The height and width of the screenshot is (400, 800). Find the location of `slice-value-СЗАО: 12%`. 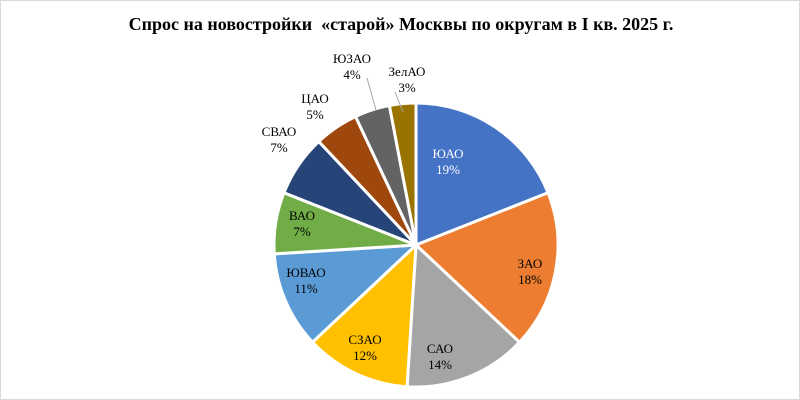

slice-value-СЗАО: 12% is located at coordinates (365, 355).